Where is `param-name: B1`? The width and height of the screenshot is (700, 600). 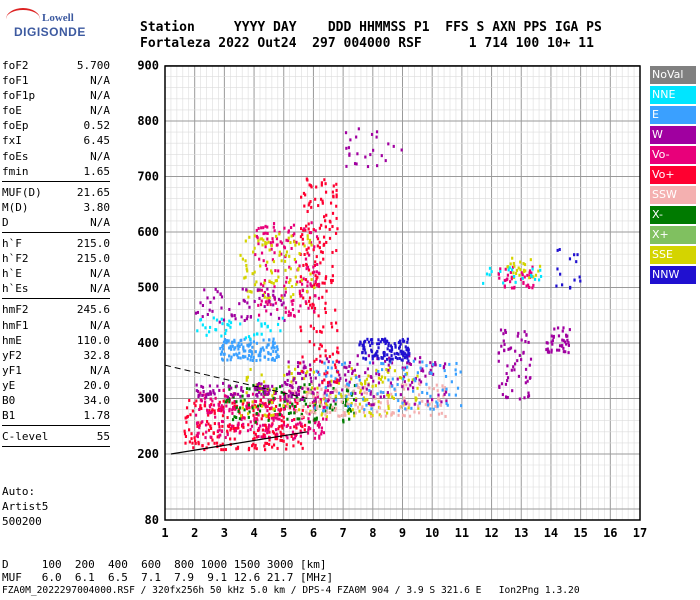
param-name: B1 is located at coordinates (9, 416).